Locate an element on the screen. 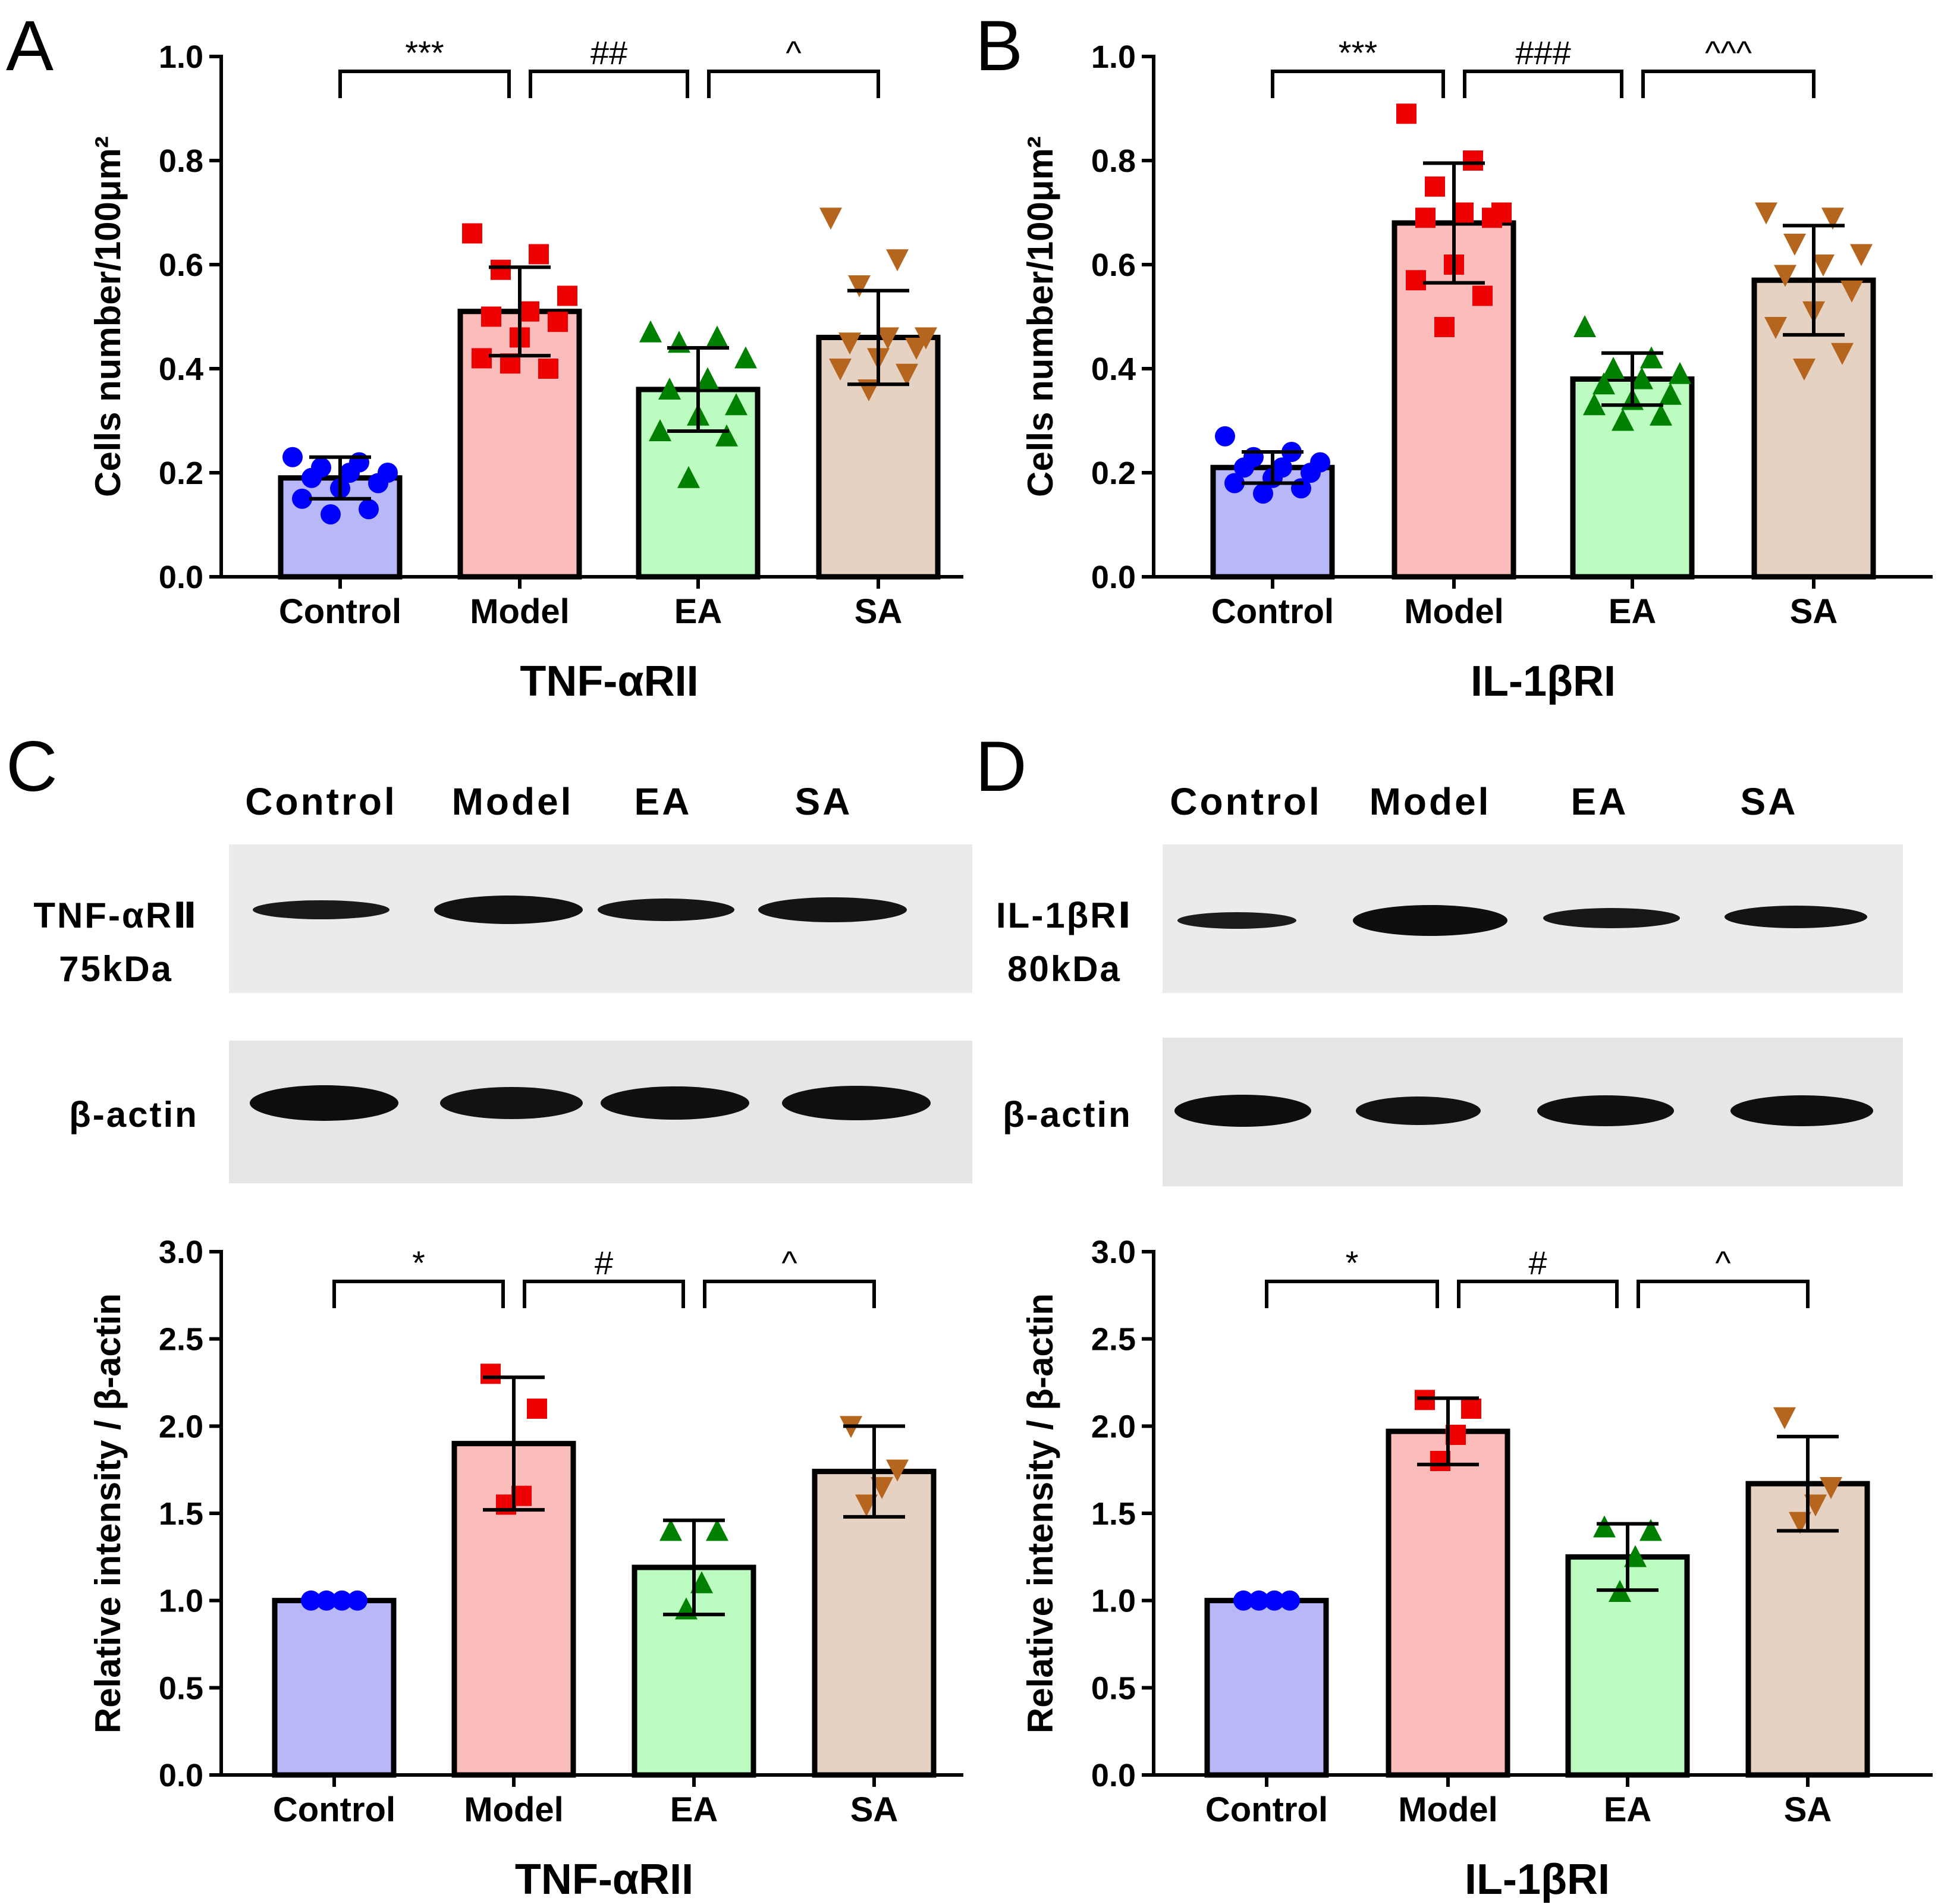 Image resolution: width=1938 pixels, height=1904 pixels. blot-d-actin-band-model is located at coordinates (1418, 1110).